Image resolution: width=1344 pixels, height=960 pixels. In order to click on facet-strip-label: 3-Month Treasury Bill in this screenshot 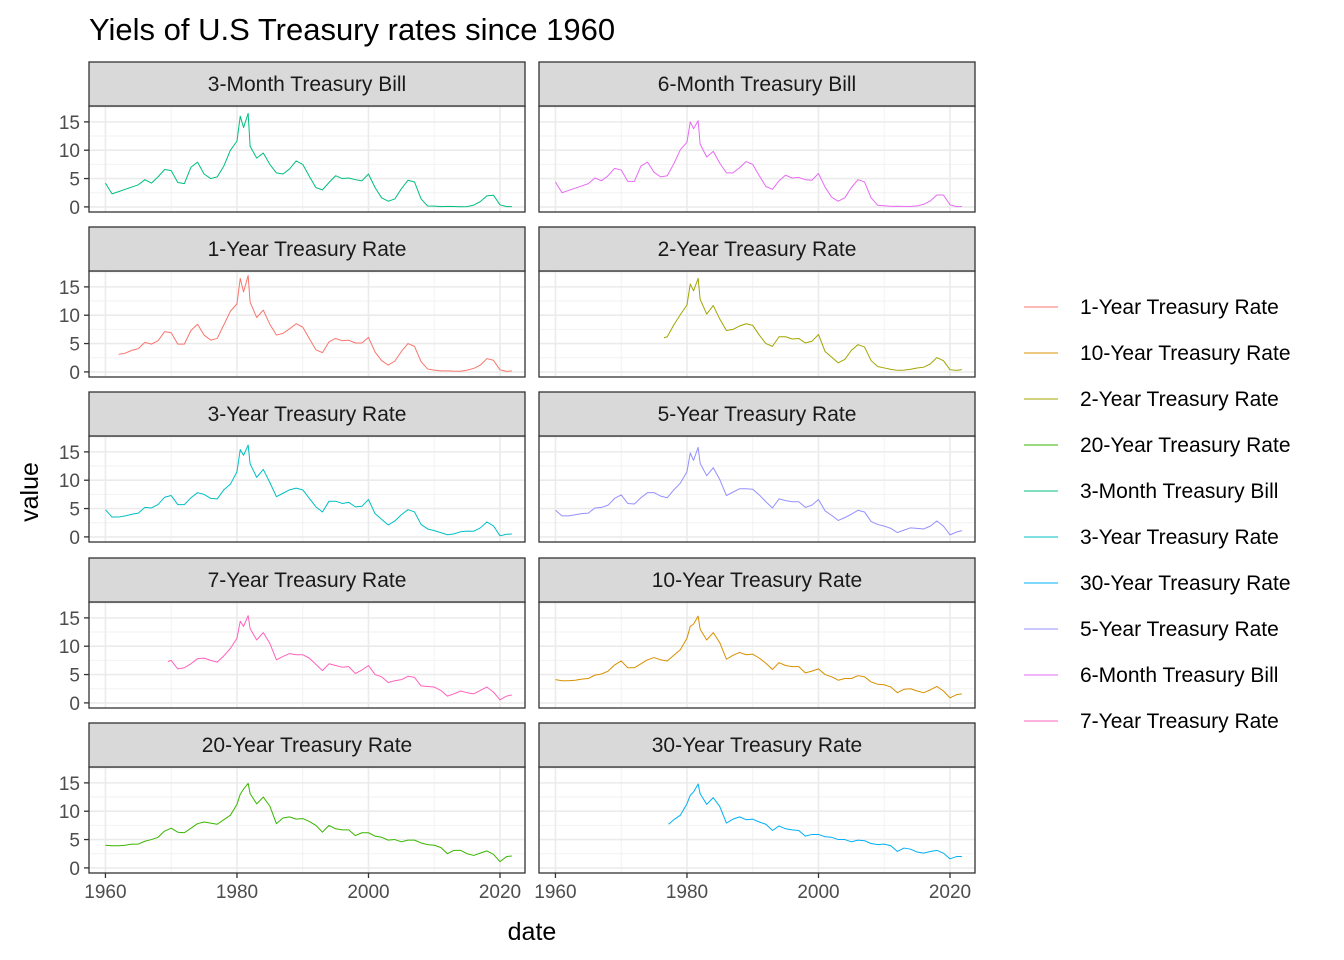, I will do `click(307, 84)`.